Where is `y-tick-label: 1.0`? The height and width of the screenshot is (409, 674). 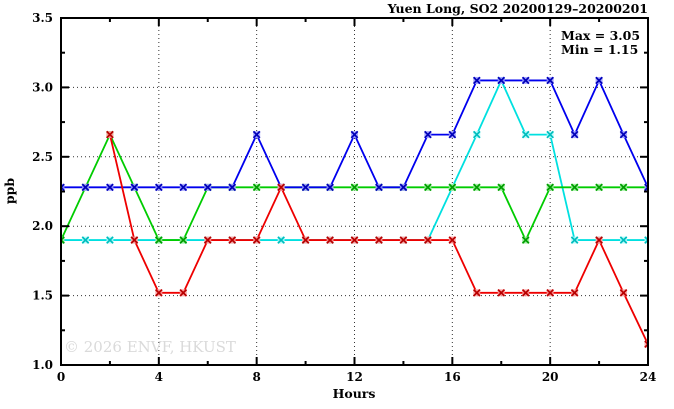 y-tick-label: 1.0 is located at coordinates (42, 365).